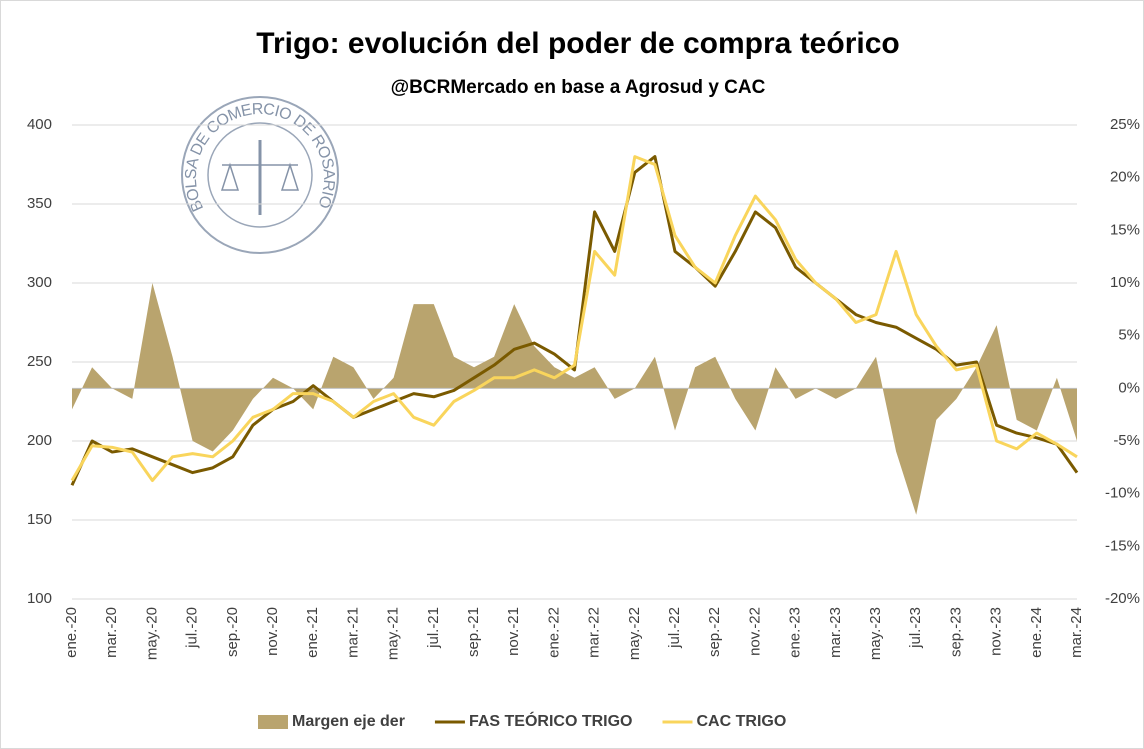 The image size is (1144, 749). Describe the element at coordinates (39, 361) in the screenshot. I see `y-tick-label: 250` at that location.